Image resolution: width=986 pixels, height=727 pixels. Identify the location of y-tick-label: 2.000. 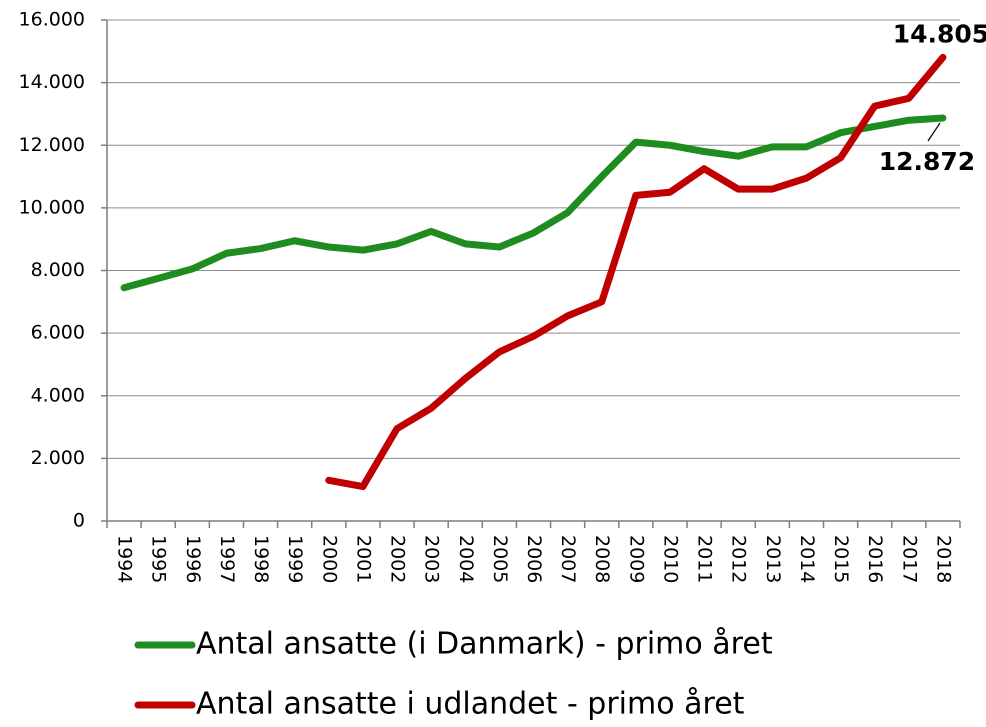
(58, 458).